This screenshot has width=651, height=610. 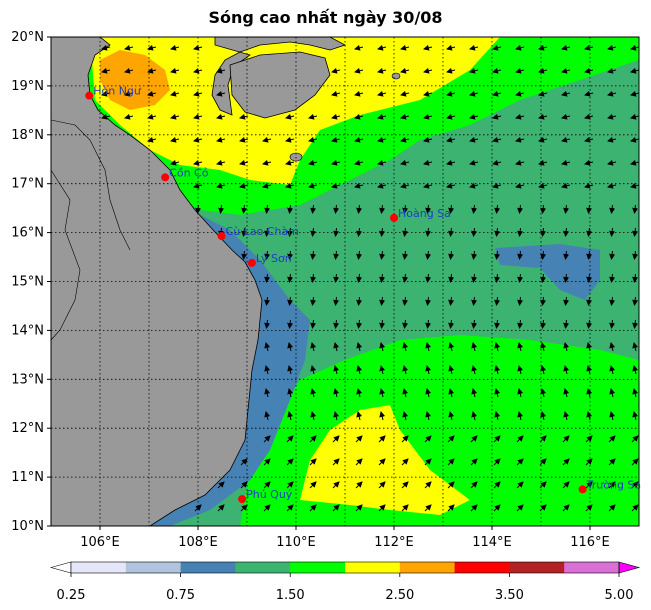 What do you see at coordinates (424, 213) in the screenshot?
I see `station-label: Hoàng Sa` at bounding box center [424, 213].